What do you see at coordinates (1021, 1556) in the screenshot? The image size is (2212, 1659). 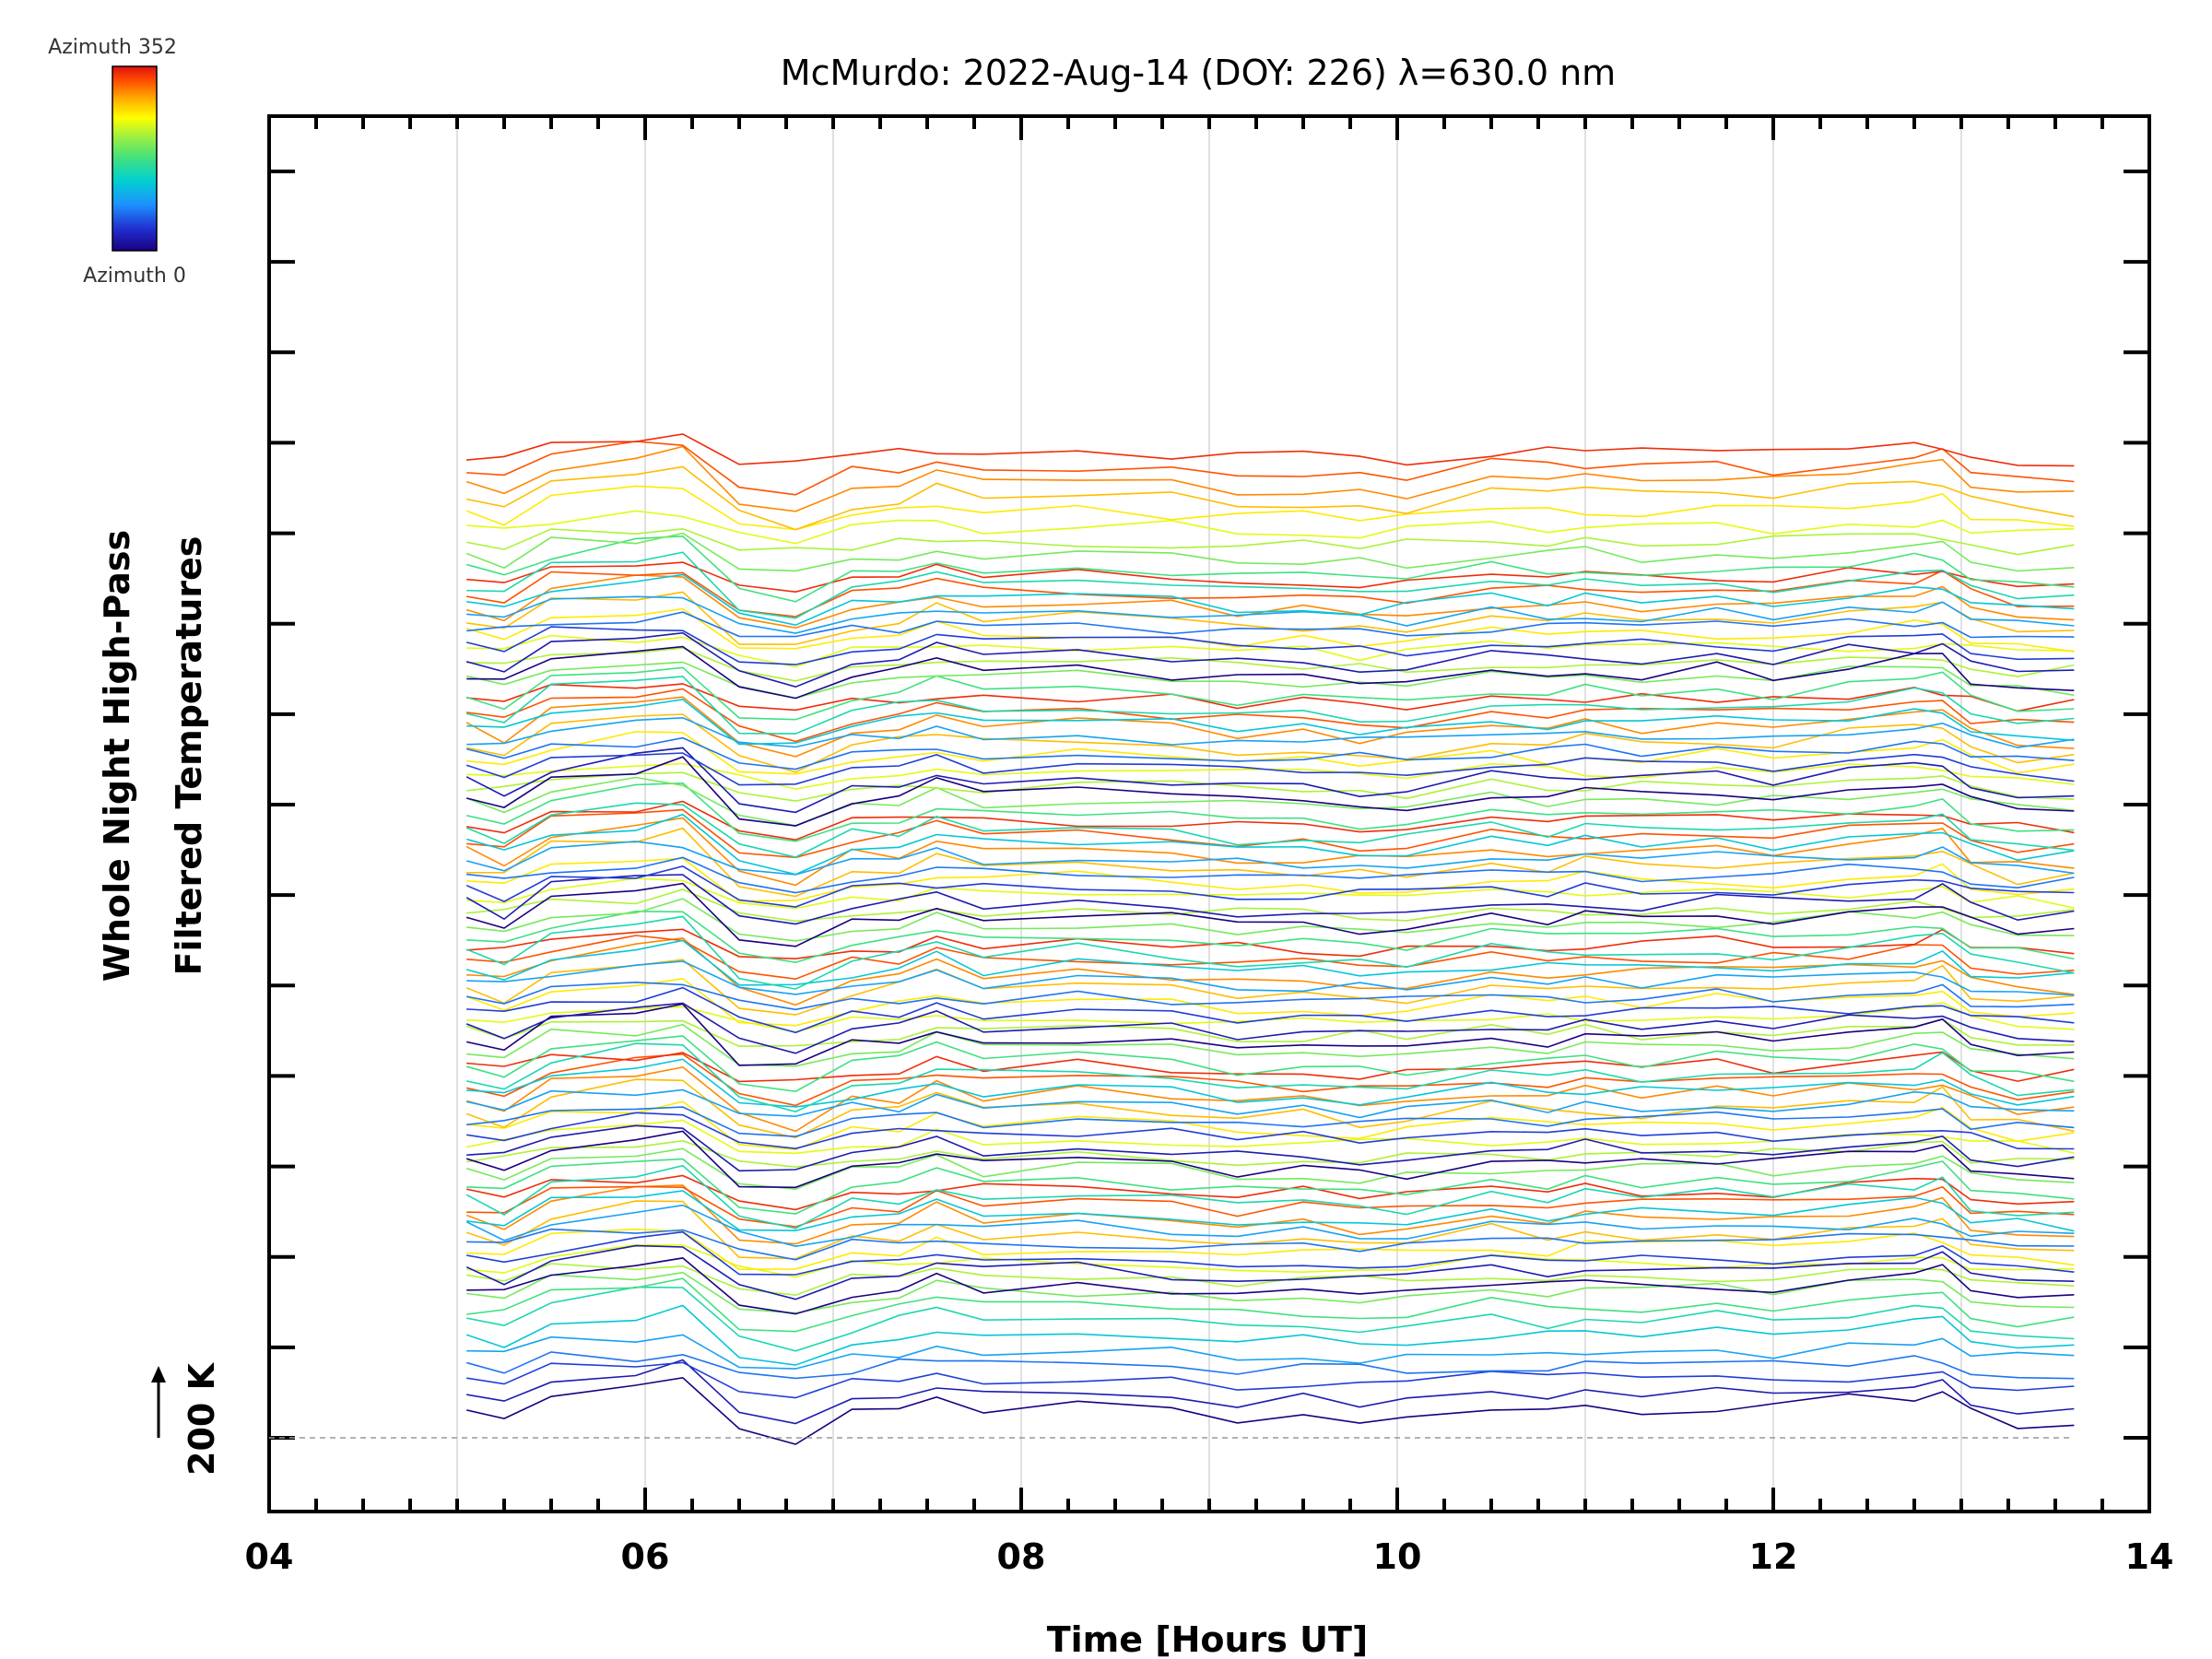 I see `x-tick-label: 08` at bounding box center [1021, 1556].